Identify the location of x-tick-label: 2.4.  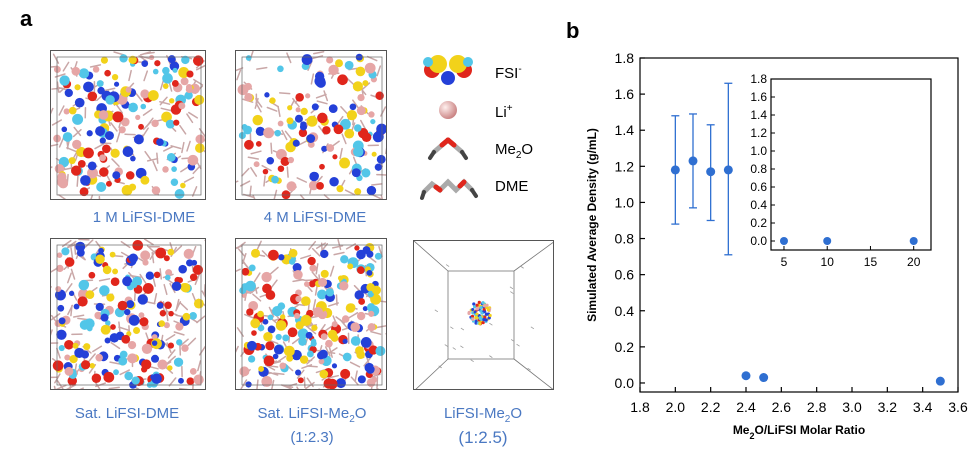
(746, 407).